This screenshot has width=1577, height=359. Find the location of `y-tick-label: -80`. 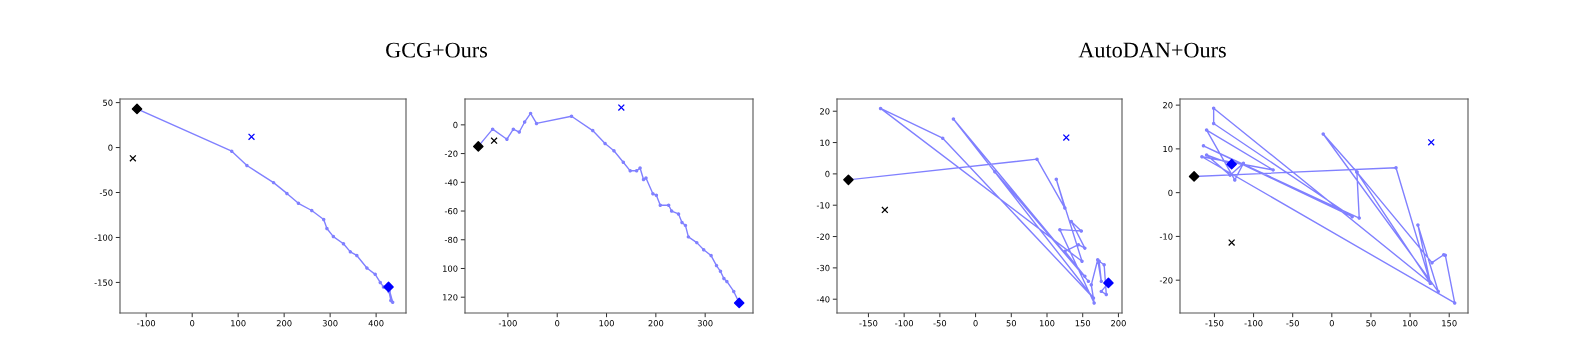

y-tick-label: -80 is located at coordinates (451, 240).